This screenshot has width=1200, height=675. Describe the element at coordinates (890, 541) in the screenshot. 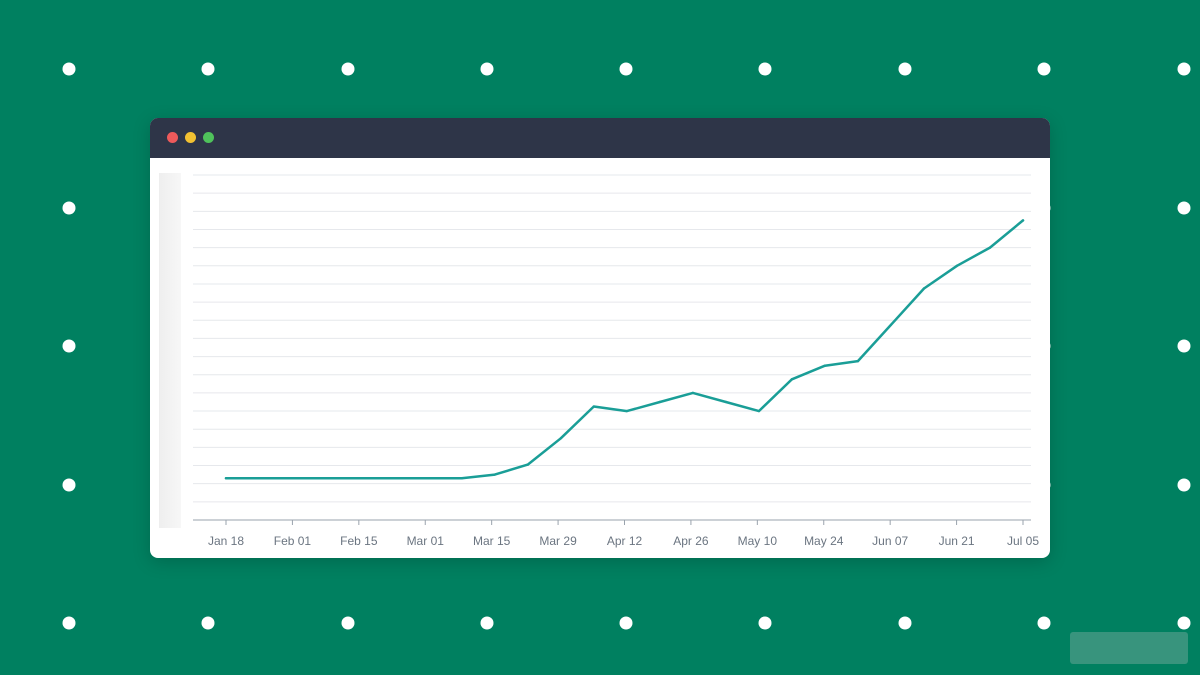

I see `x-tick-label: Jun 07` at that location.